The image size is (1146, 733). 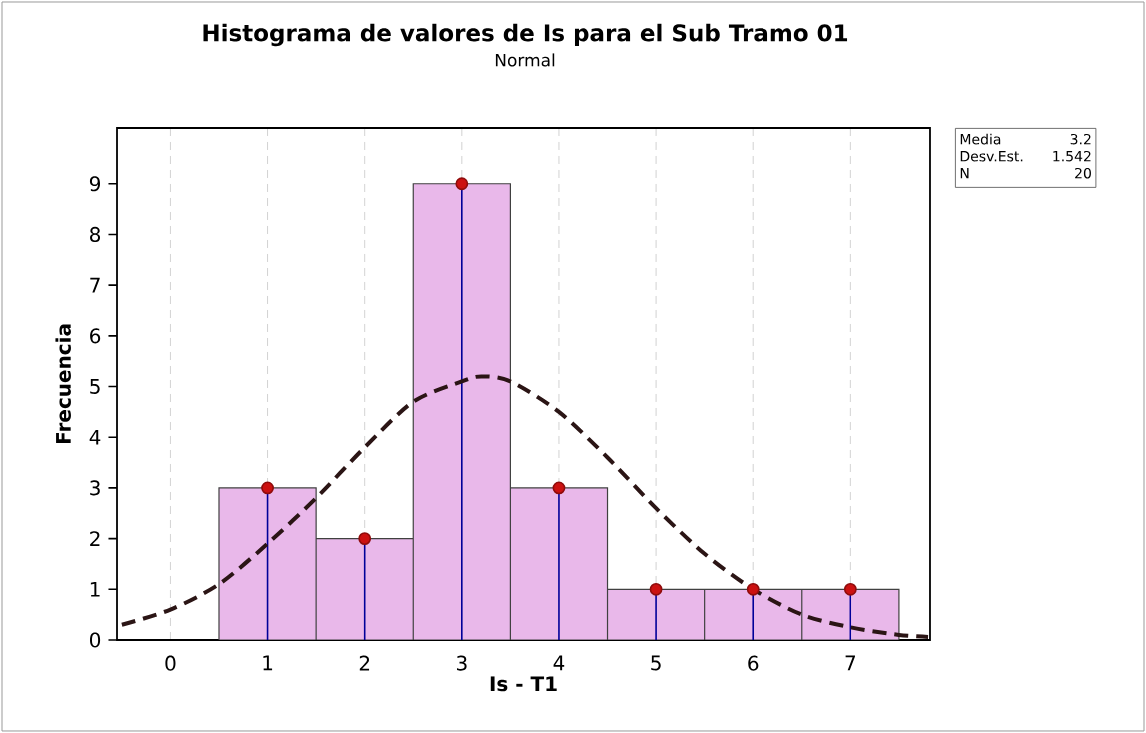 What do you see at coordinates (523, 684) in the screenshot?
I see `x-axis-title: Is - T1` at bounding box center [523, 684].